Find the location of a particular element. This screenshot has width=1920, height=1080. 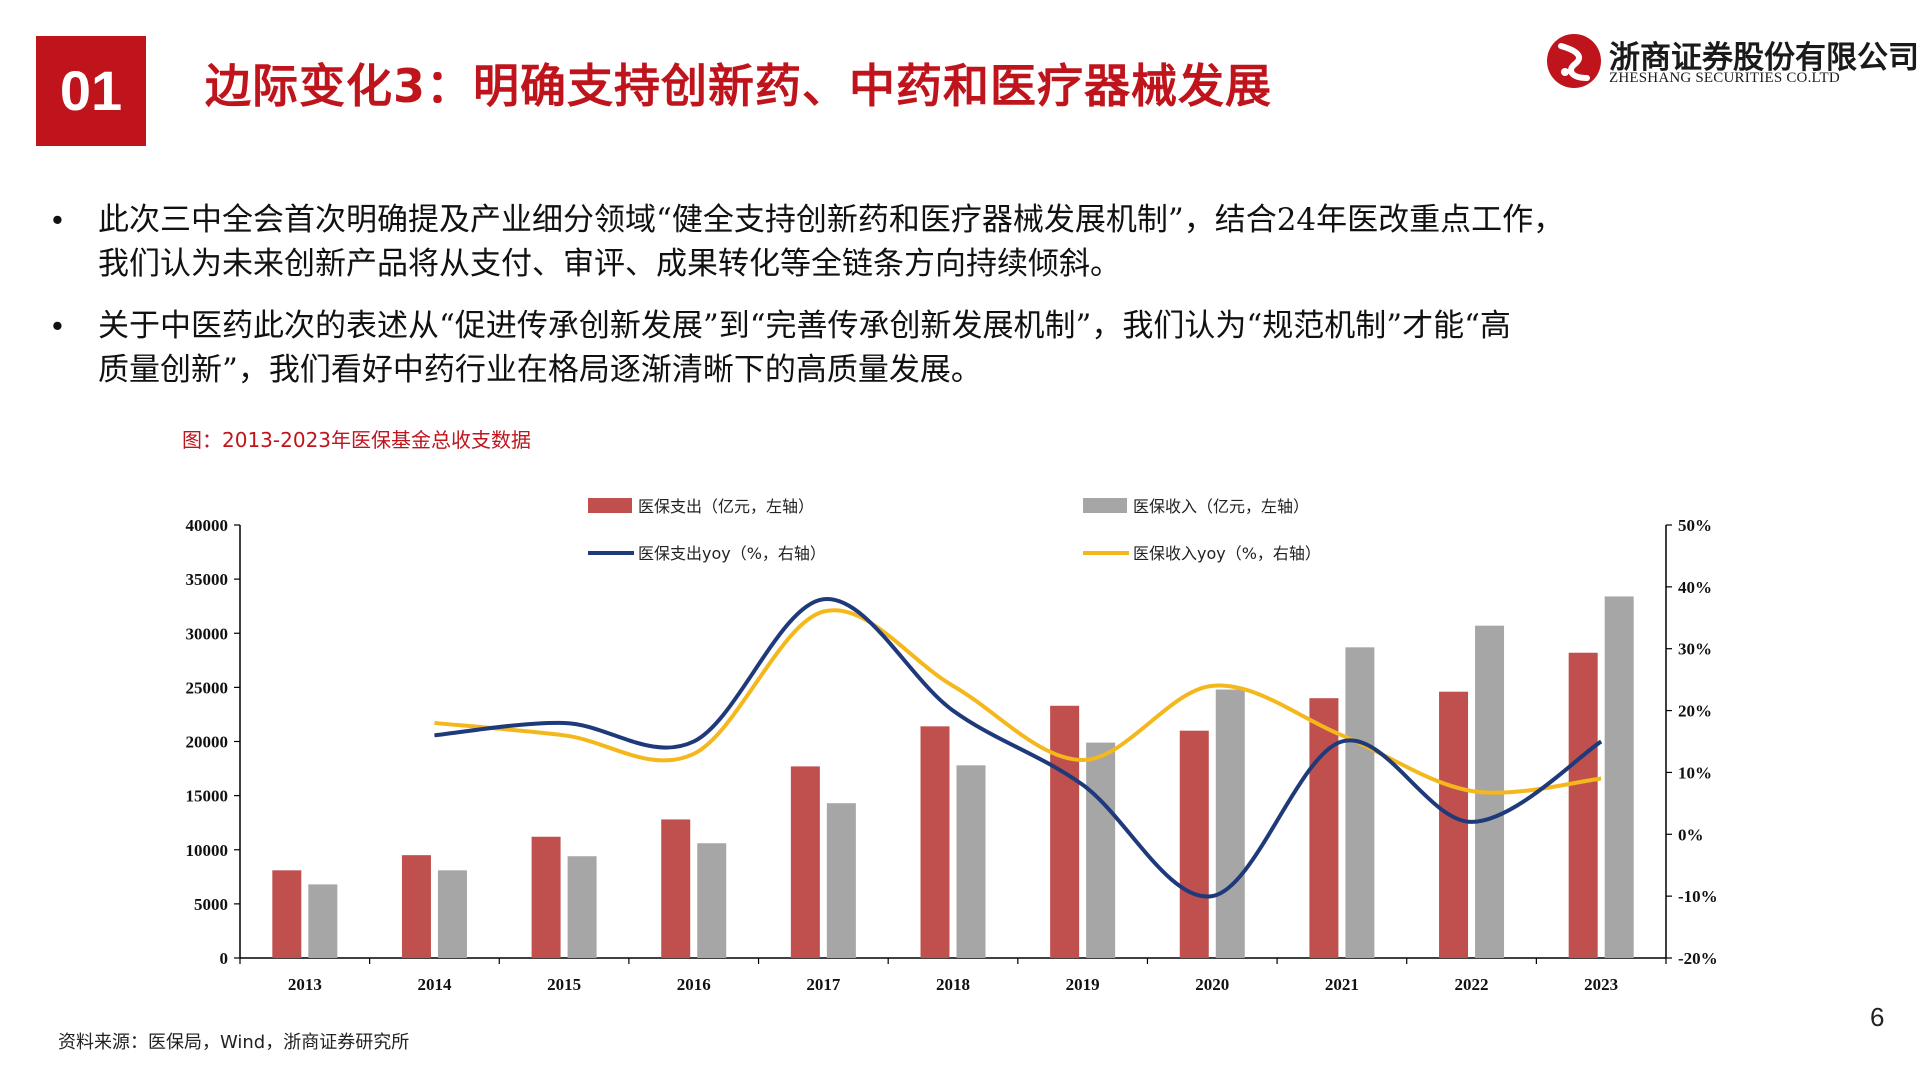

right-tick-label: 40% is located at coordinates (1695, 587).